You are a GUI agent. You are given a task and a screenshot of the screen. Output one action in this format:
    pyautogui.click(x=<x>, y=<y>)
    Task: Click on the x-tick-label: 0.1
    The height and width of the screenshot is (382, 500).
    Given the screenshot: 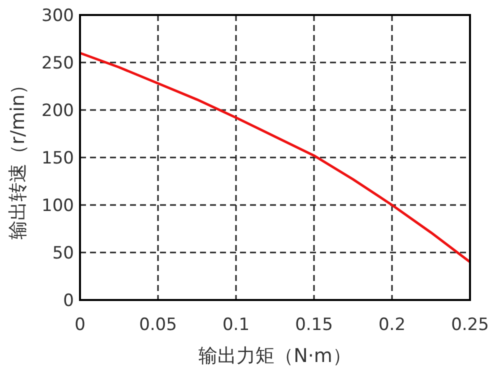 What is the action you would take?
    pyautogui.click(x=236, y=325)
    